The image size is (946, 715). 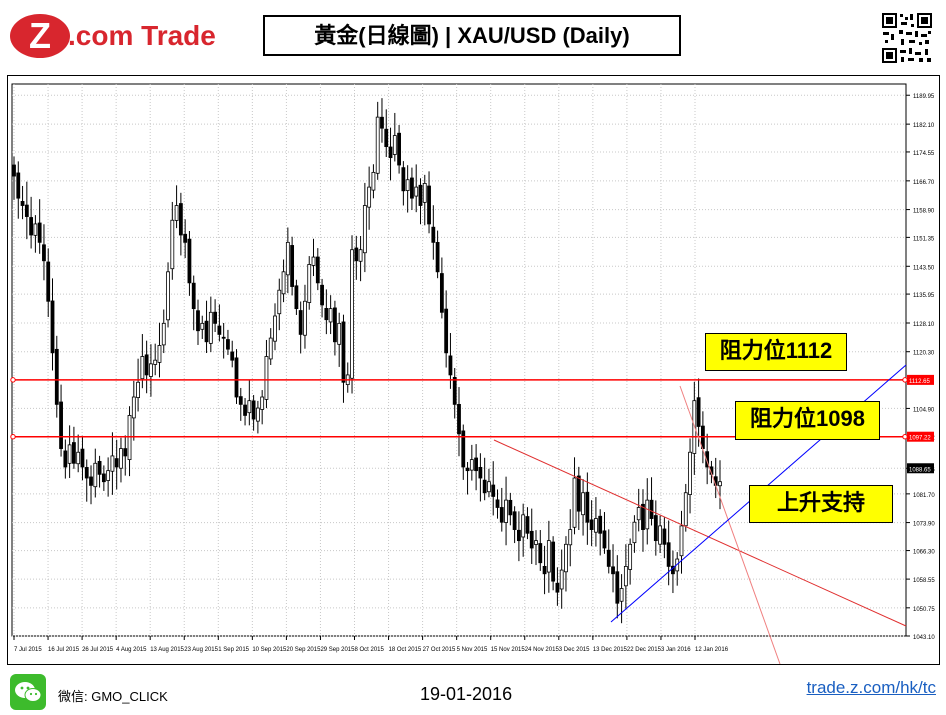 I want to click on website-link: trade.z.com/hk/tc, so click(x=871, y=687).